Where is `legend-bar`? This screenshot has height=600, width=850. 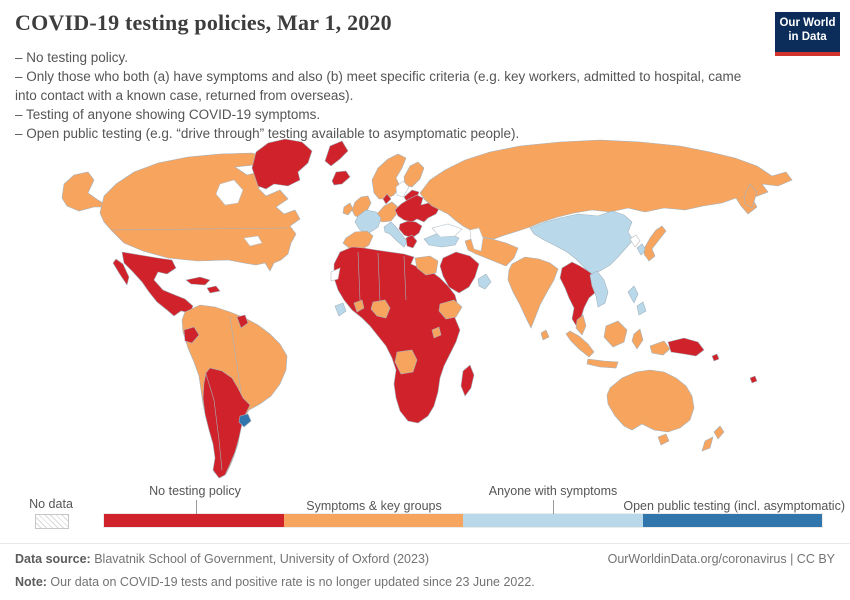
legend-bar is located at coordinates (463, 520).